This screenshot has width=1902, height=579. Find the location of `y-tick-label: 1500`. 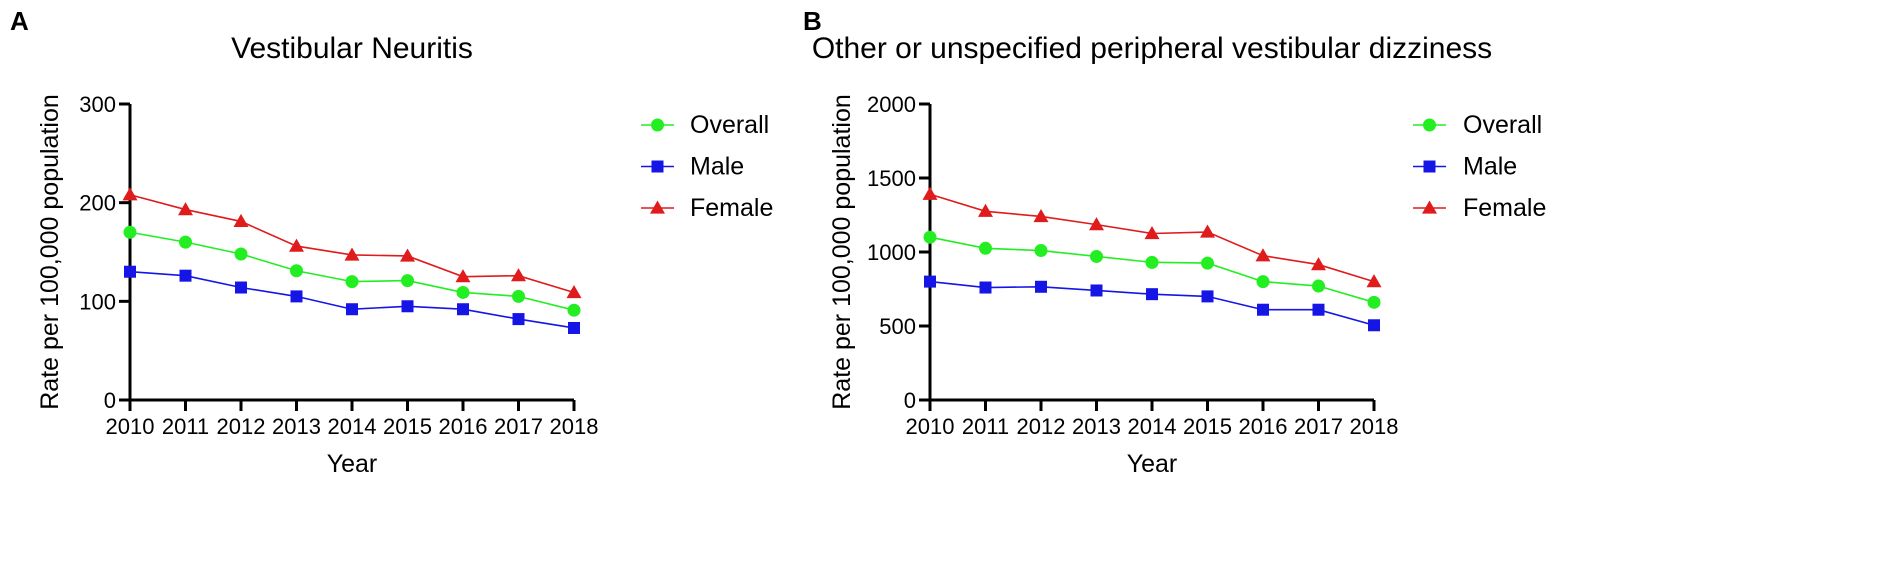

y-tick-label: 1500 is located at coordinates (891, 178).